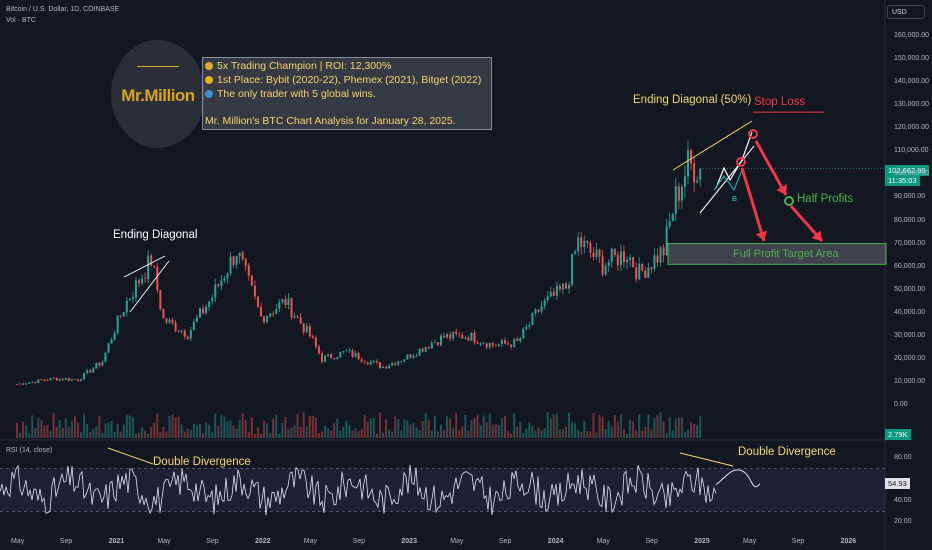 Image resolution: width=932 pixels, height=550 pixels. What do you see at coordinates (910, 197) in the screenshot?
I see `y-tick-label: 90,000.00` at bounding box center [910, 197].